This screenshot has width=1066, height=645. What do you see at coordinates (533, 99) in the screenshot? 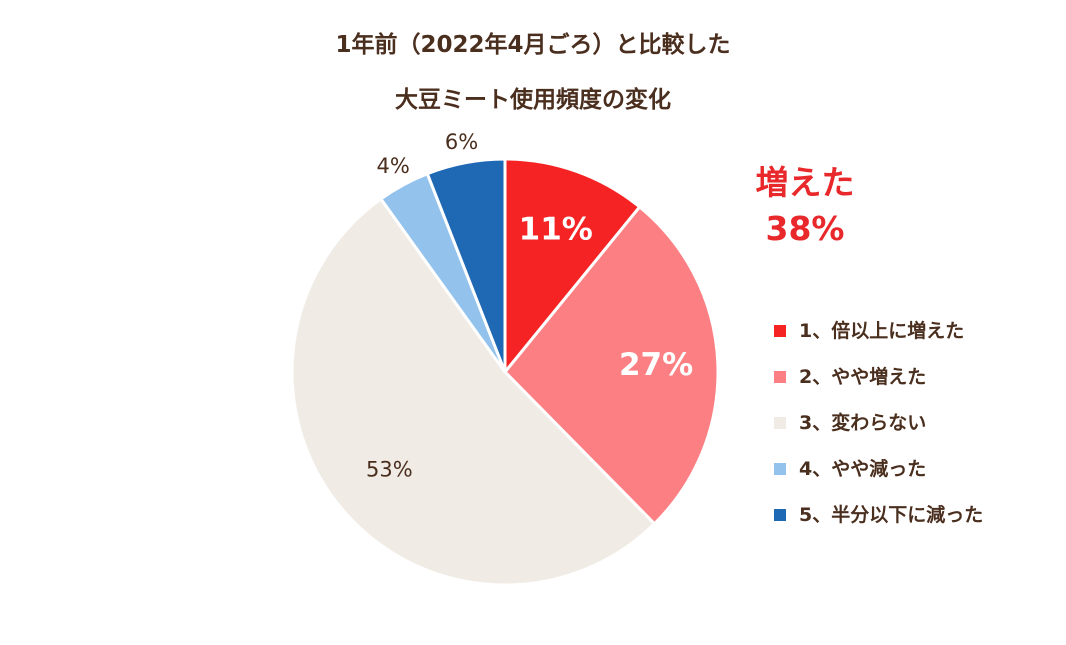
I see `chart-title-line-2: 大豆ミート使用頻度の変化` at bounding box center [533, 99].